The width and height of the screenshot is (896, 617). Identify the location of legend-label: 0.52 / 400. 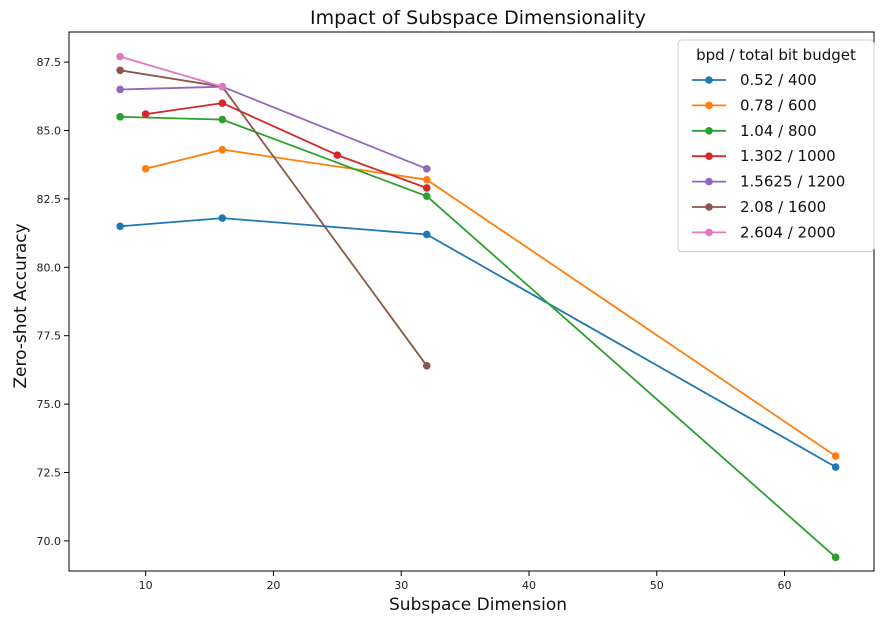
(778, 80).